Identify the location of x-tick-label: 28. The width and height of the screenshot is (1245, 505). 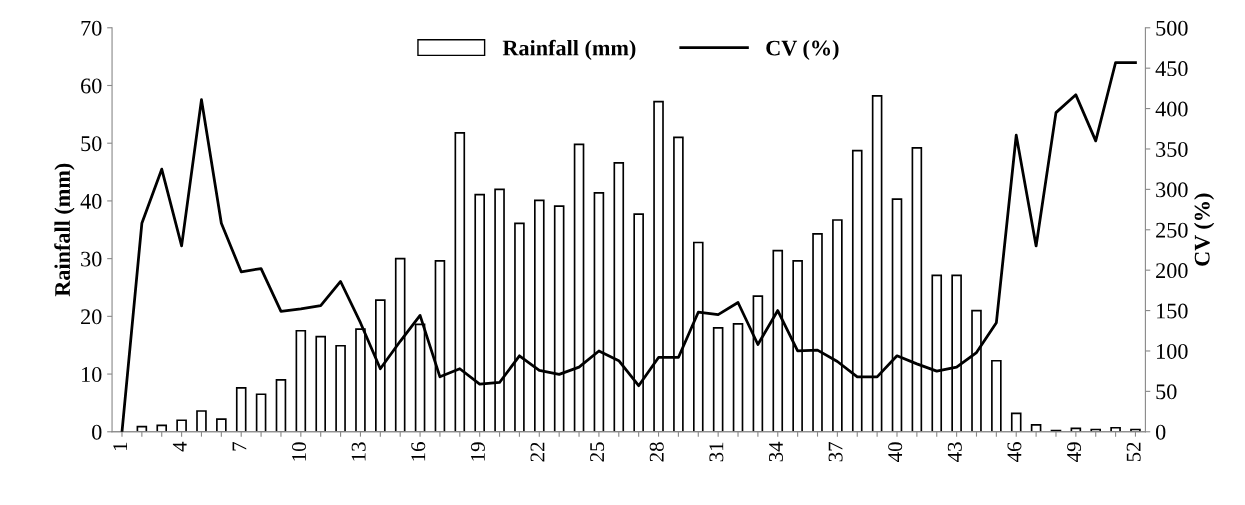
(656, 452).